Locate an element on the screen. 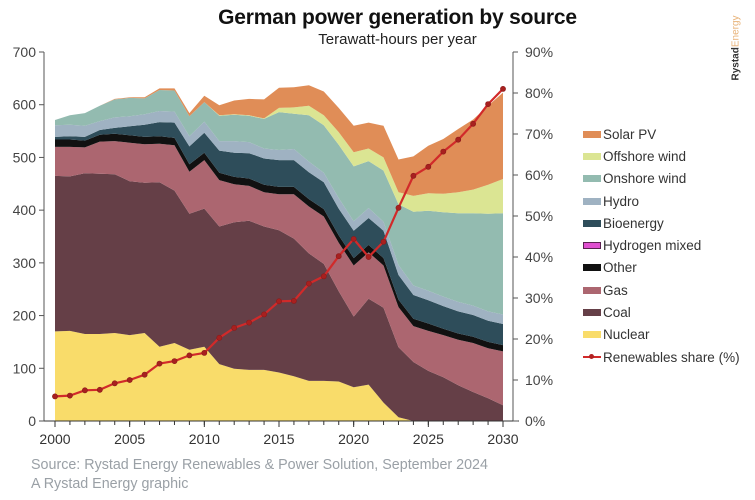  y2-tick-label-50: 50% is located at coordinates (539, 216).